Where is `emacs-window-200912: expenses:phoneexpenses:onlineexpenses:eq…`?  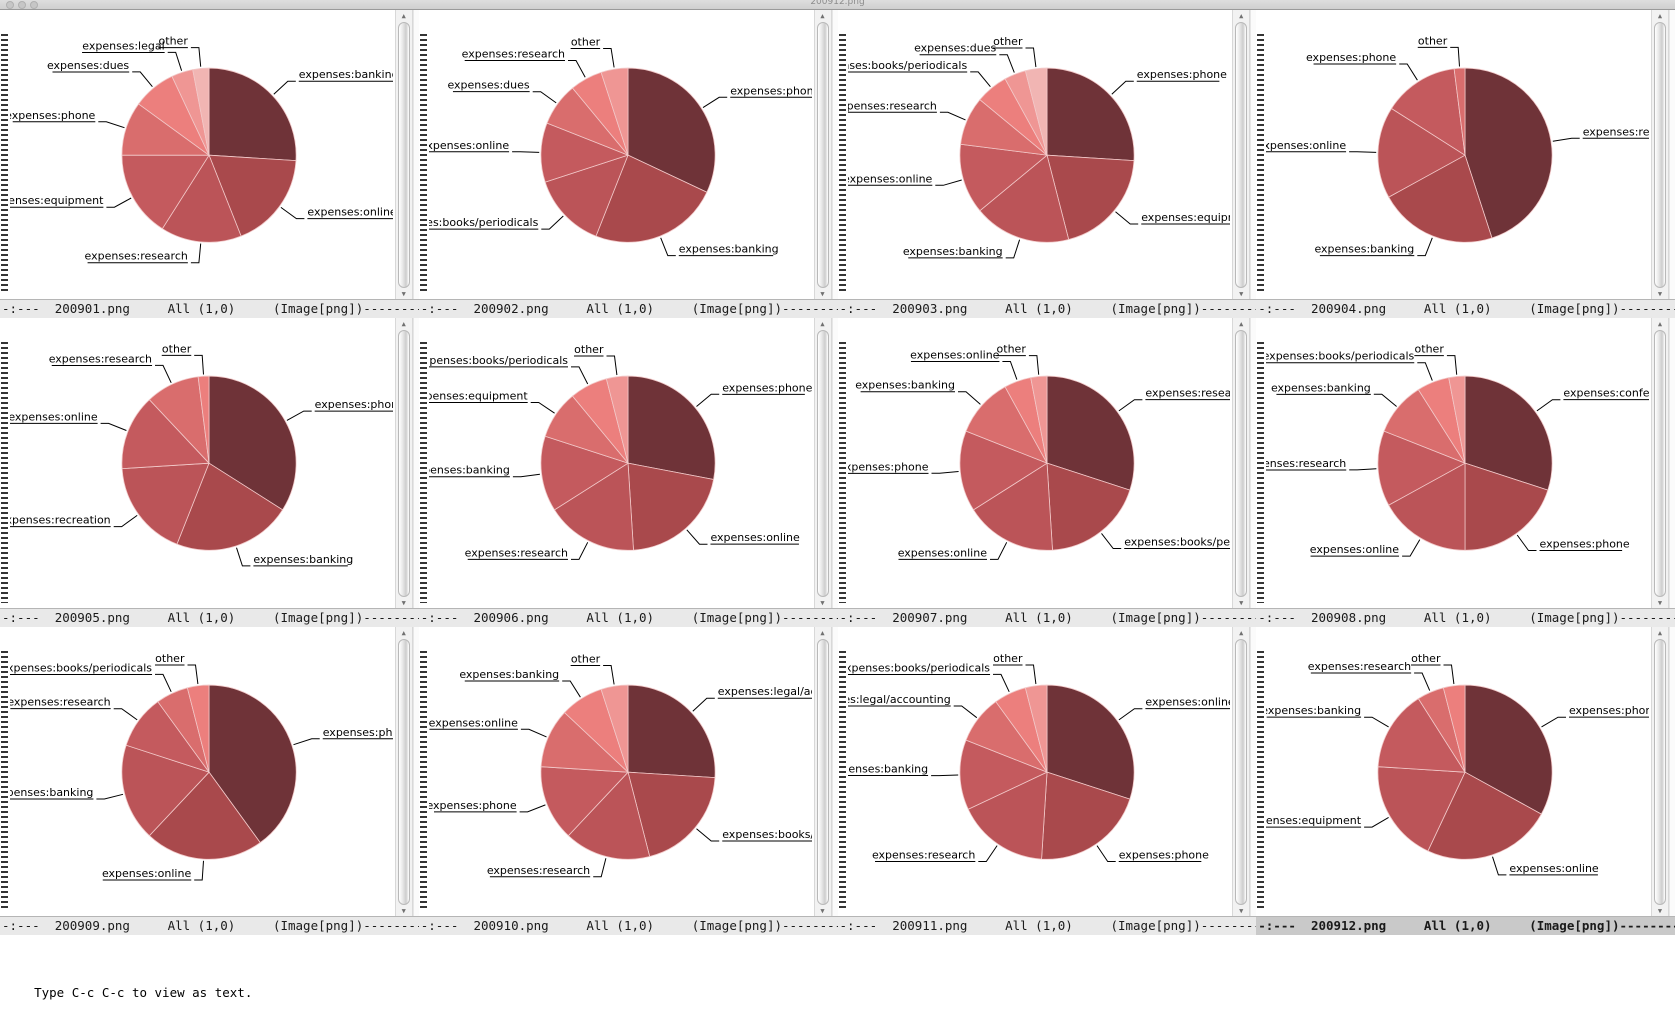
emacs-window-200912: expenses:phoneexpenses:onlineexpenses:eq… is located at coordinates (1465, 781).